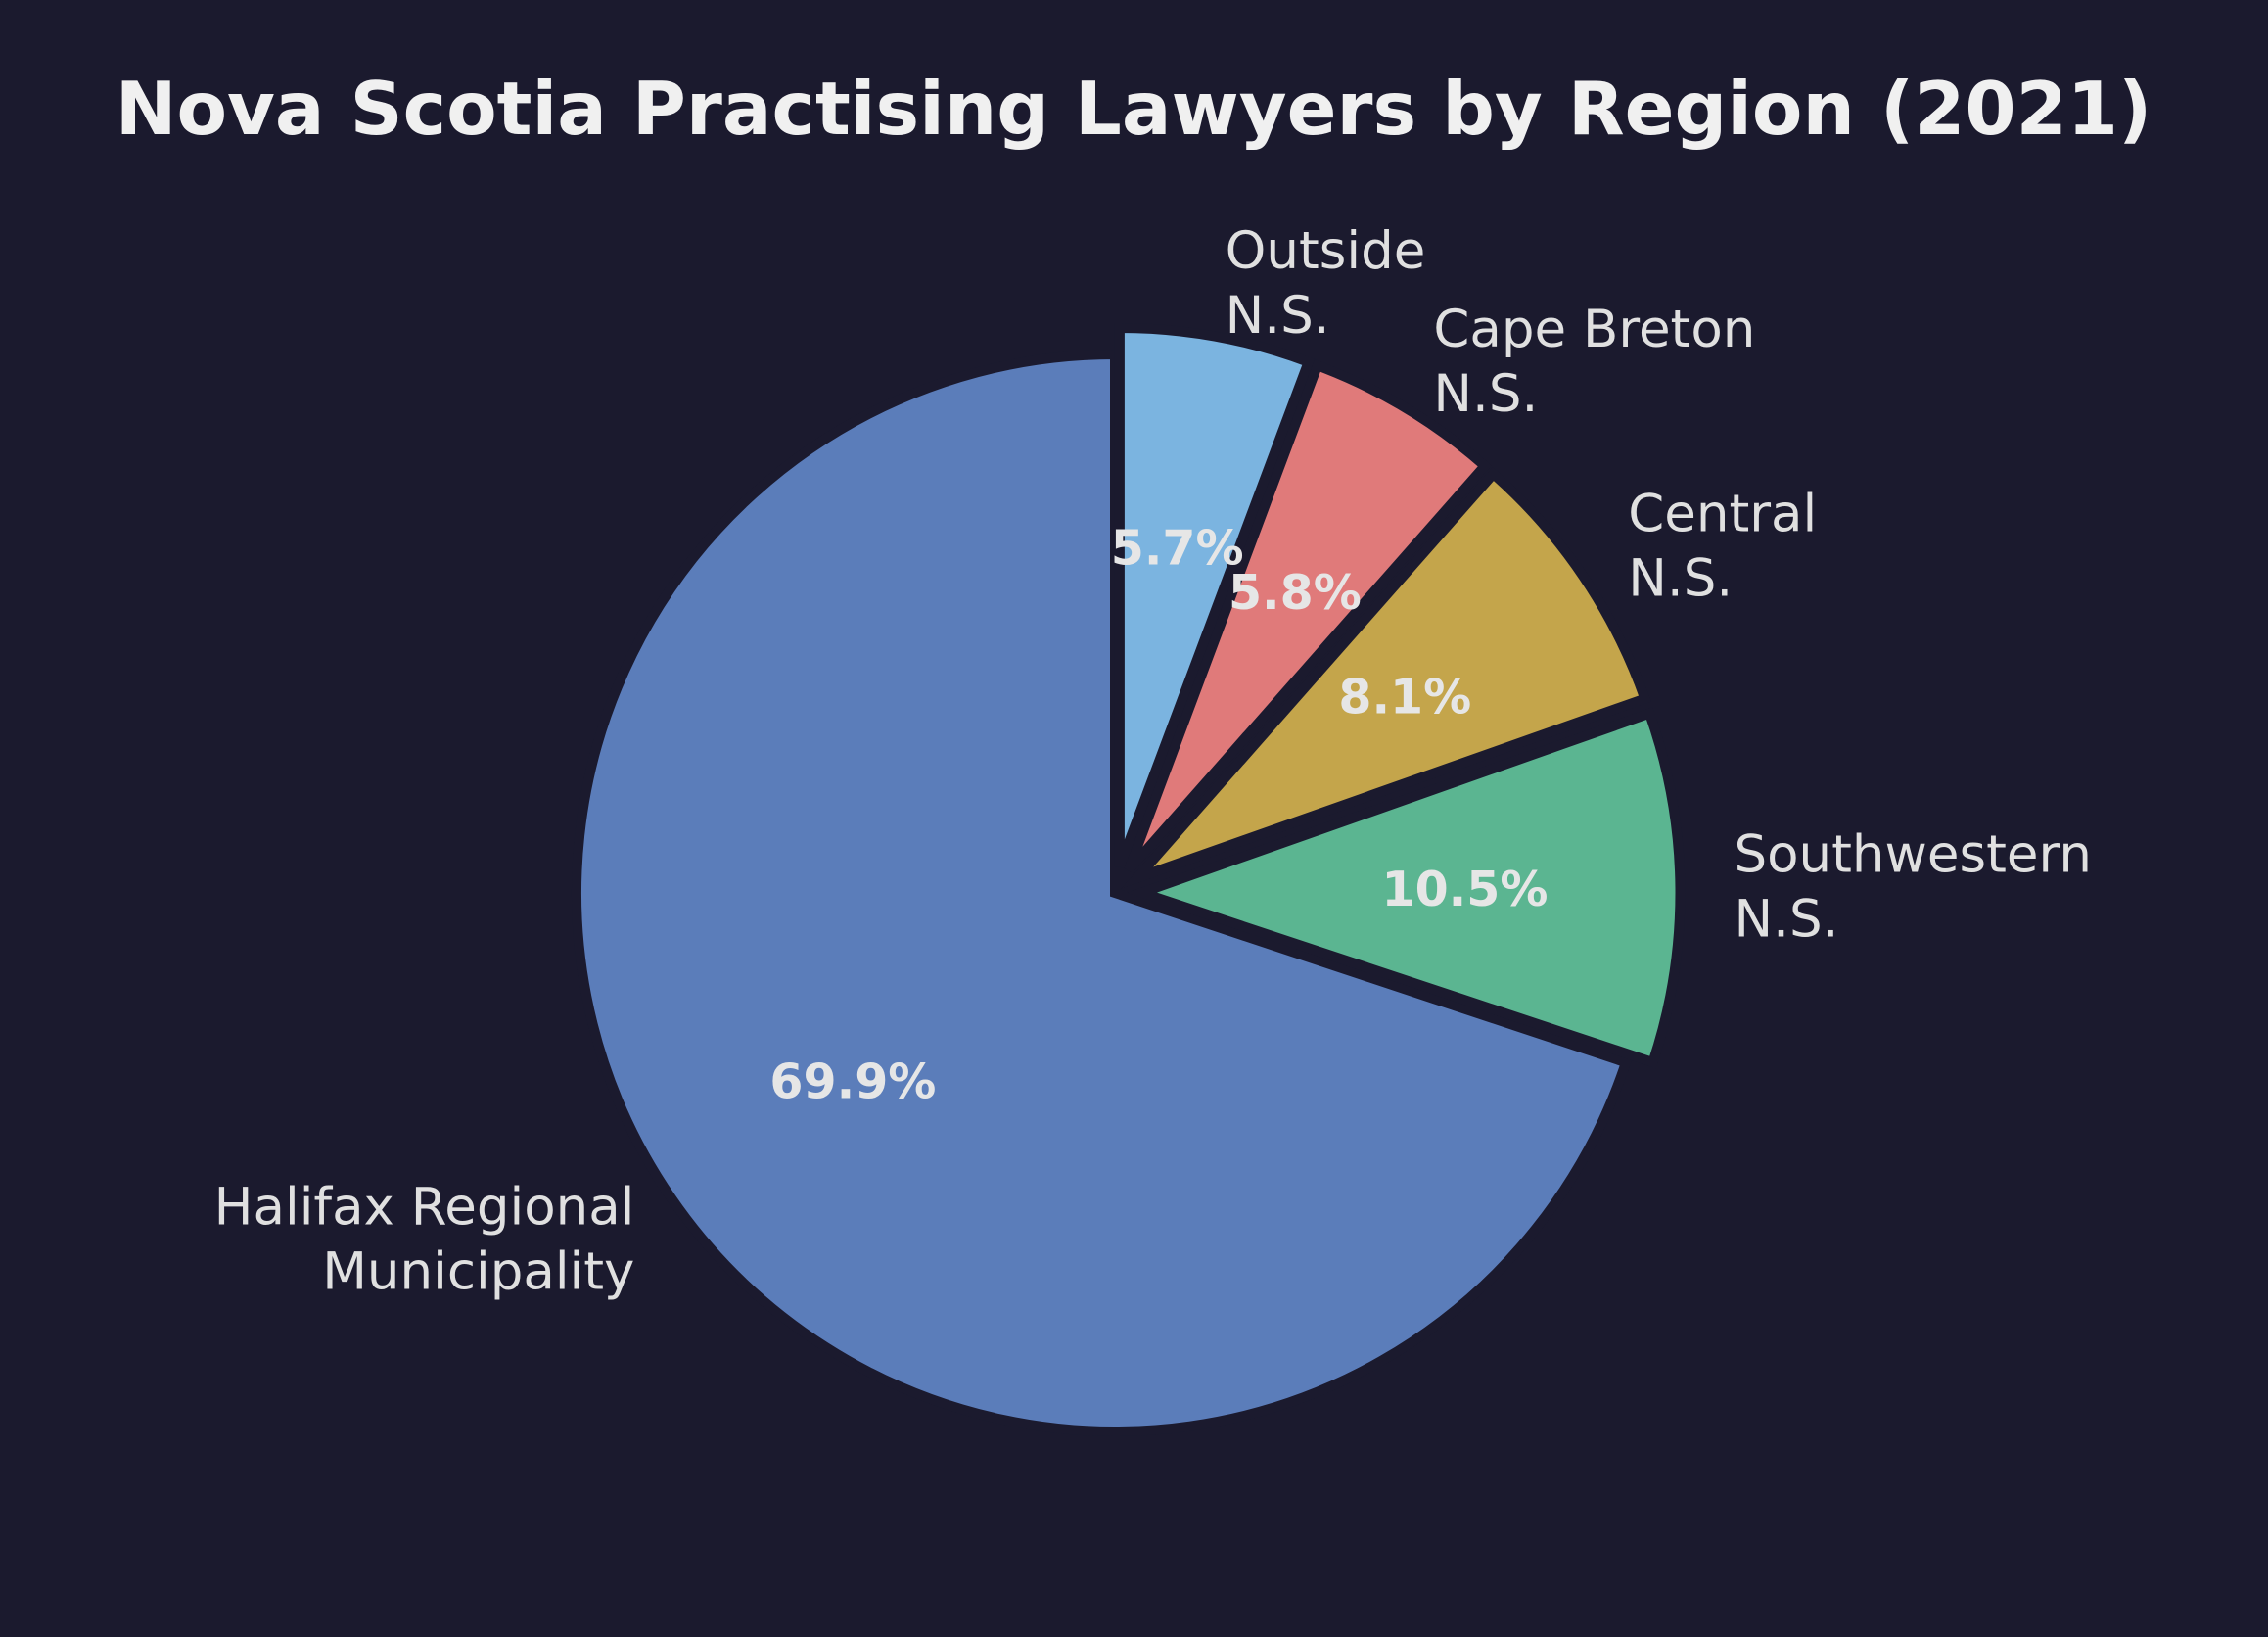 The image size is (2268, 1637). What do you see at coordinates (425, 1208) in the screenshot?
I see `slice-label-line: Halifax Regional` at bounding box center [425, 1208].